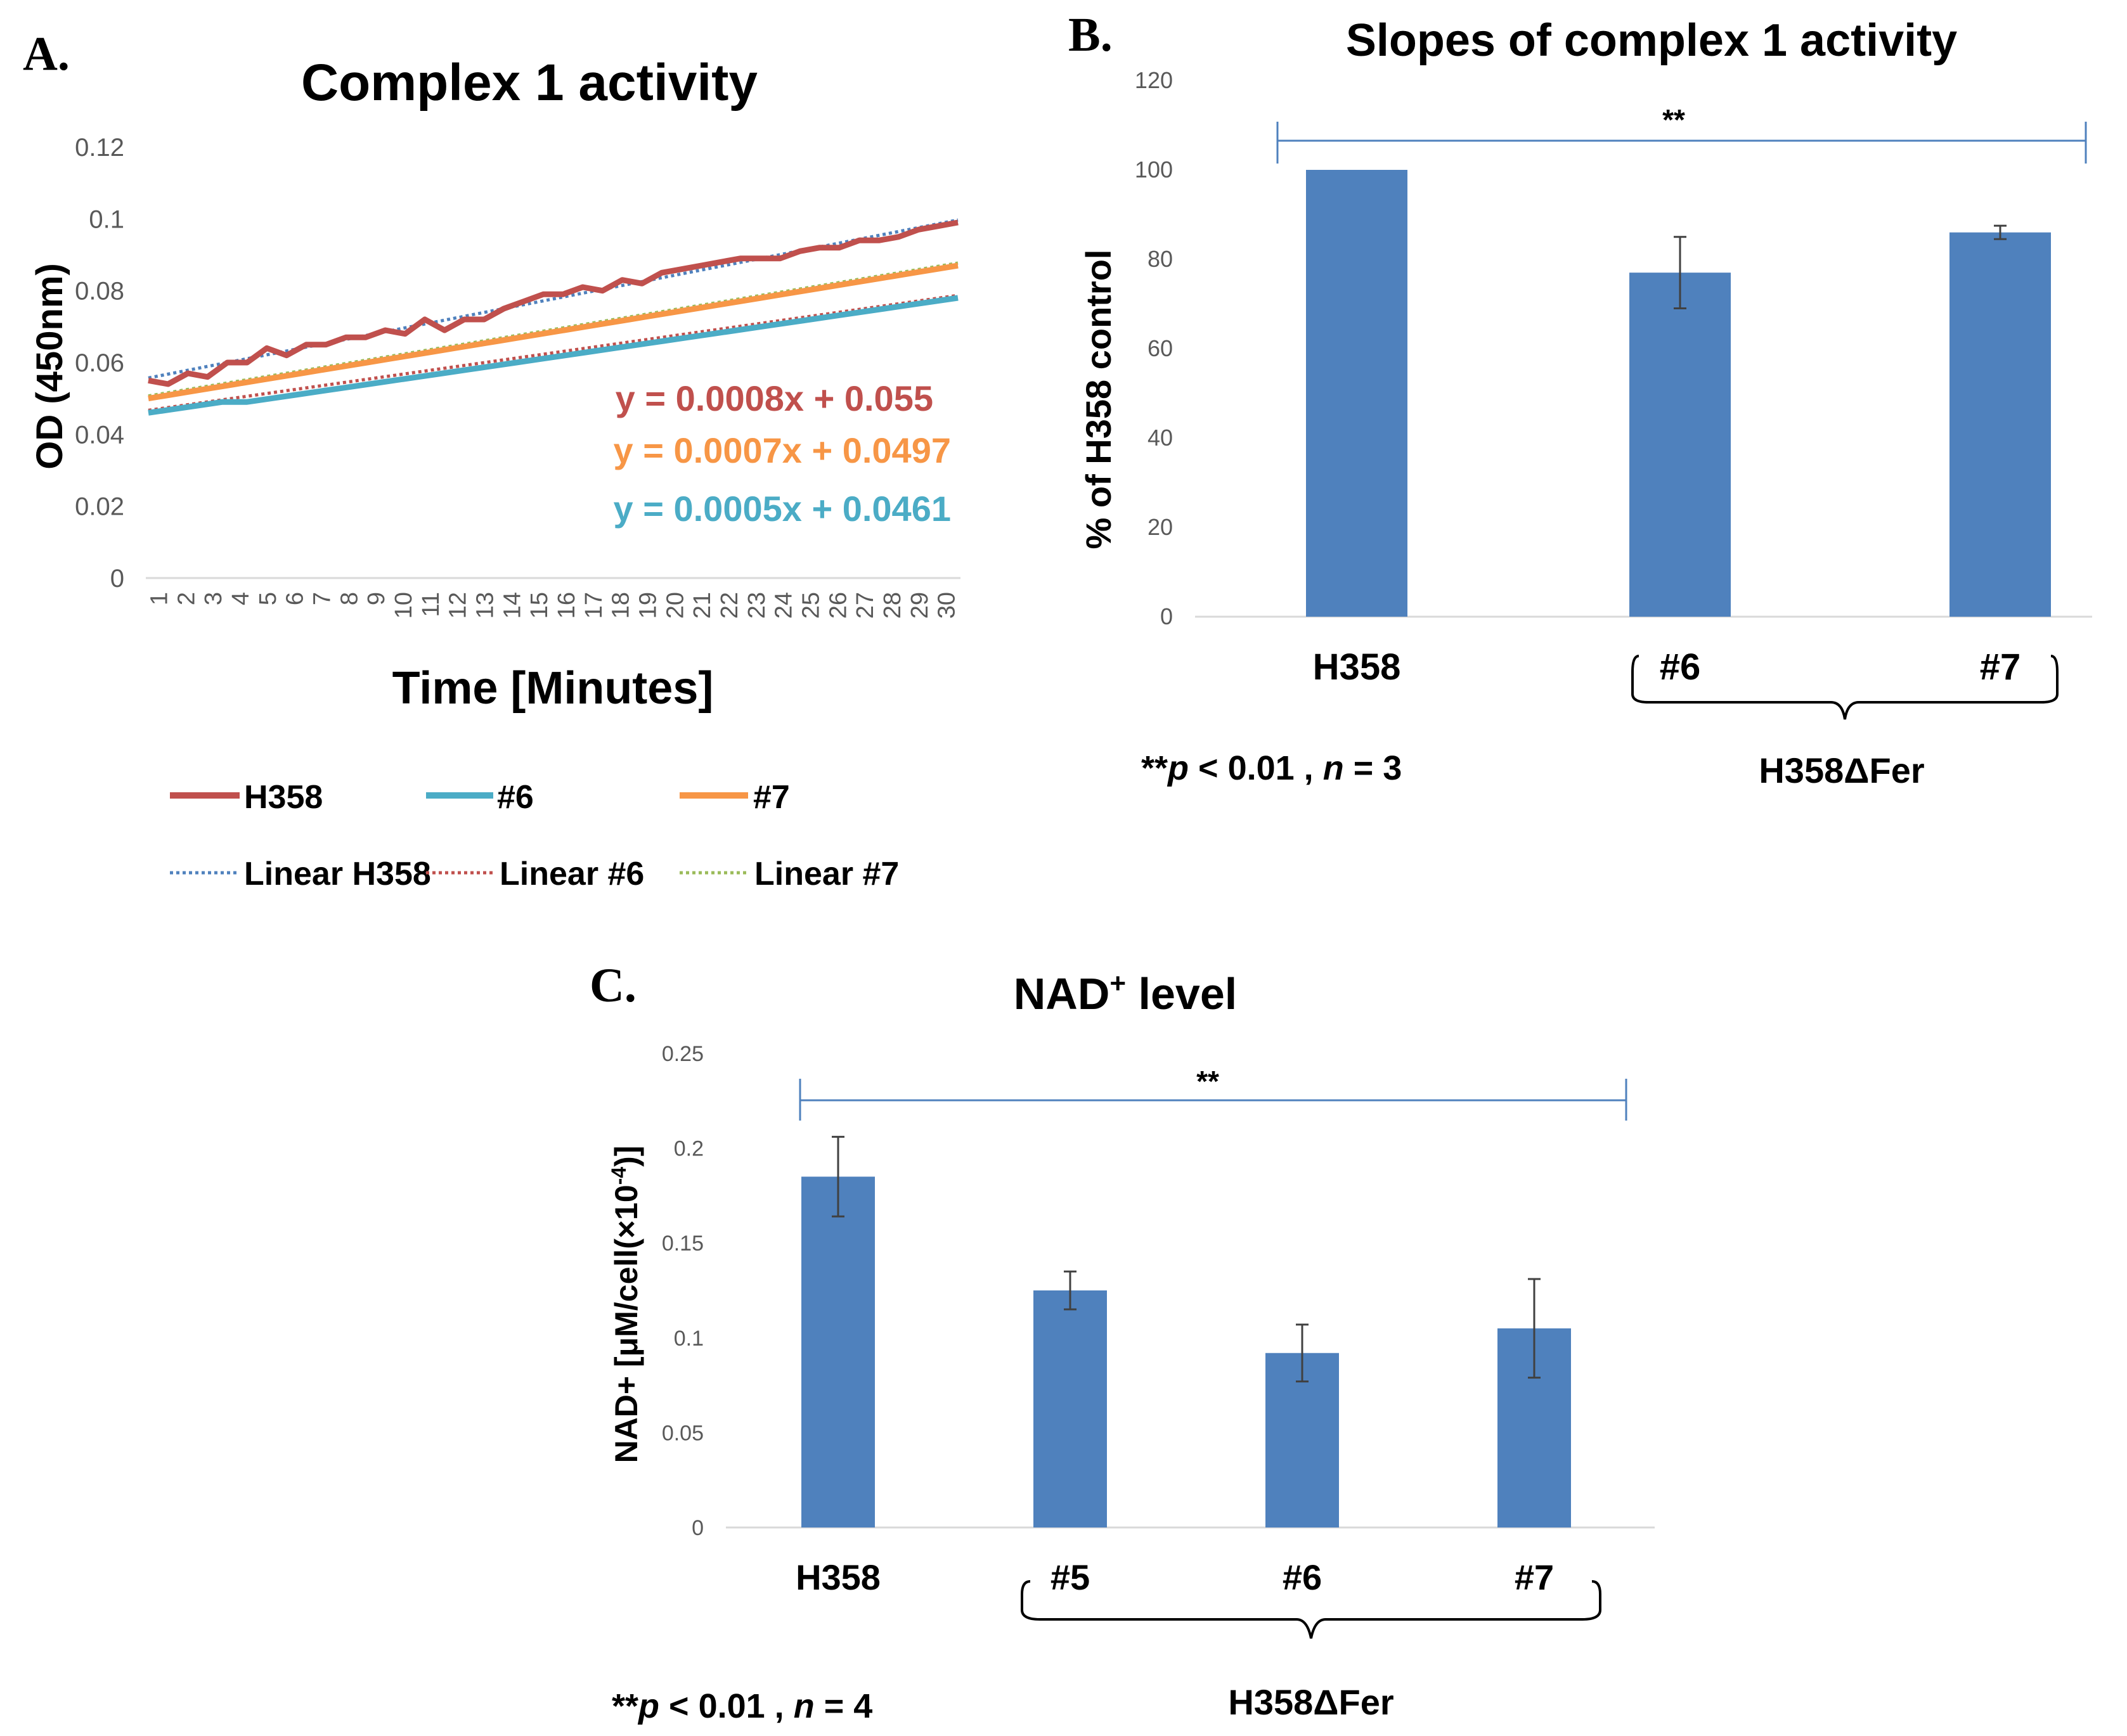 The image size is (2127, 1736). Describe the element at coordinates (838, 605) in the screenshot. I see `panel-a-x-tick: 26` at that location.